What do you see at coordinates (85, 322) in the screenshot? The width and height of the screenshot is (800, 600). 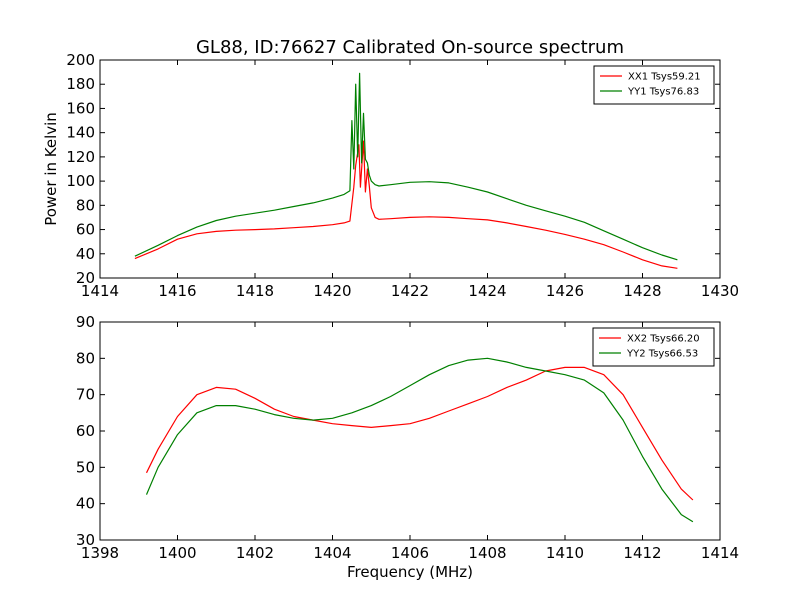 I see `y-tick-label: 90` at bounding box center [85, 322].